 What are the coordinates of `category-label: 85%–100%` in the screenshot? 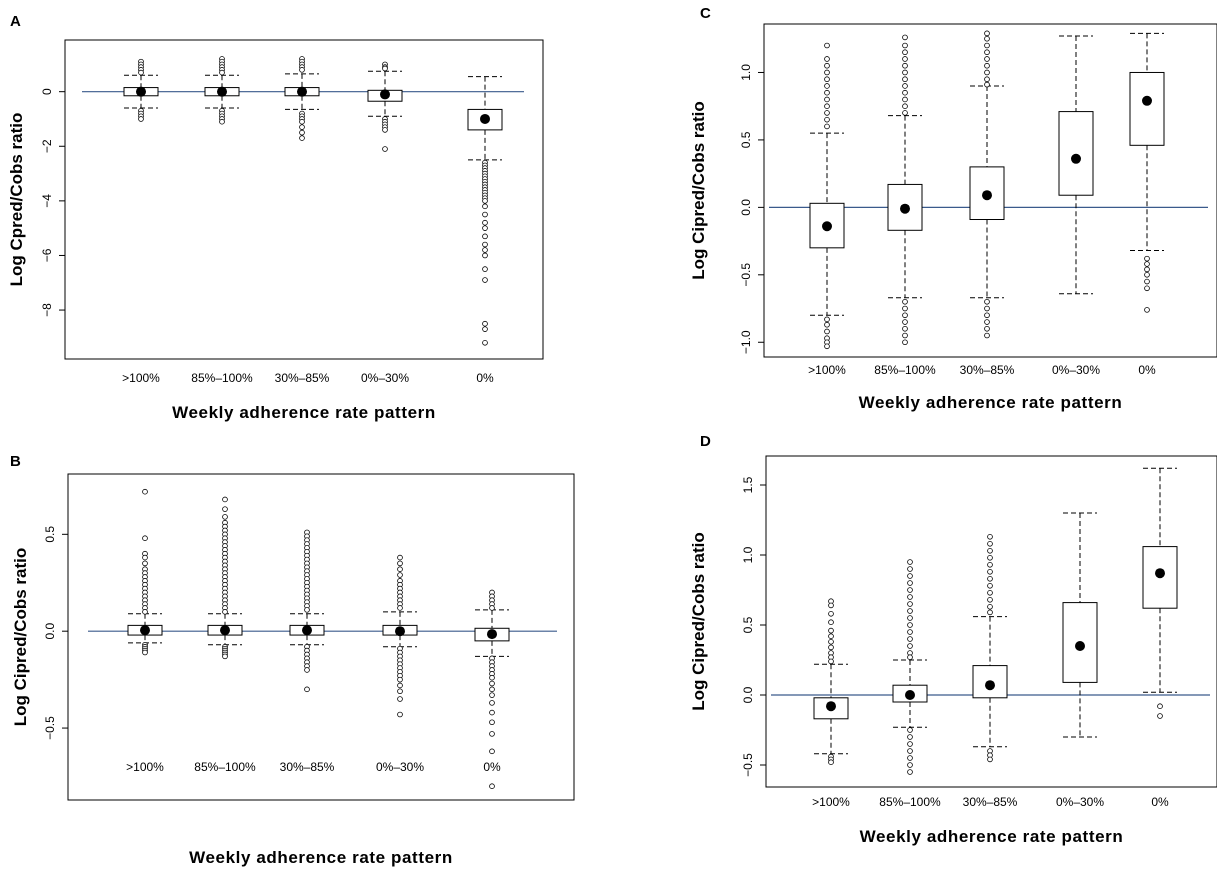 It's located at (905, 370).